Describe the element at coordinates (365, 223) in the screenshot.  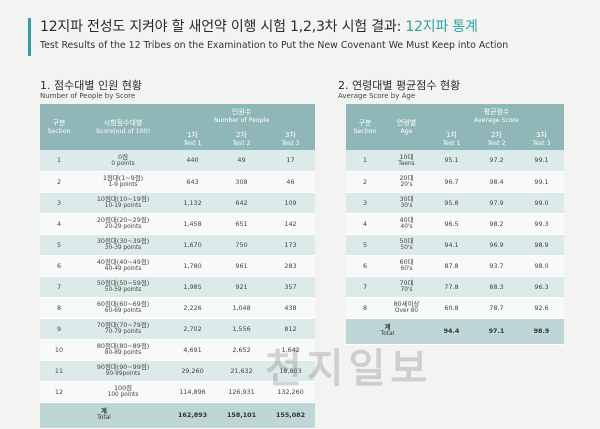
I see `row-number: 4` at that location.